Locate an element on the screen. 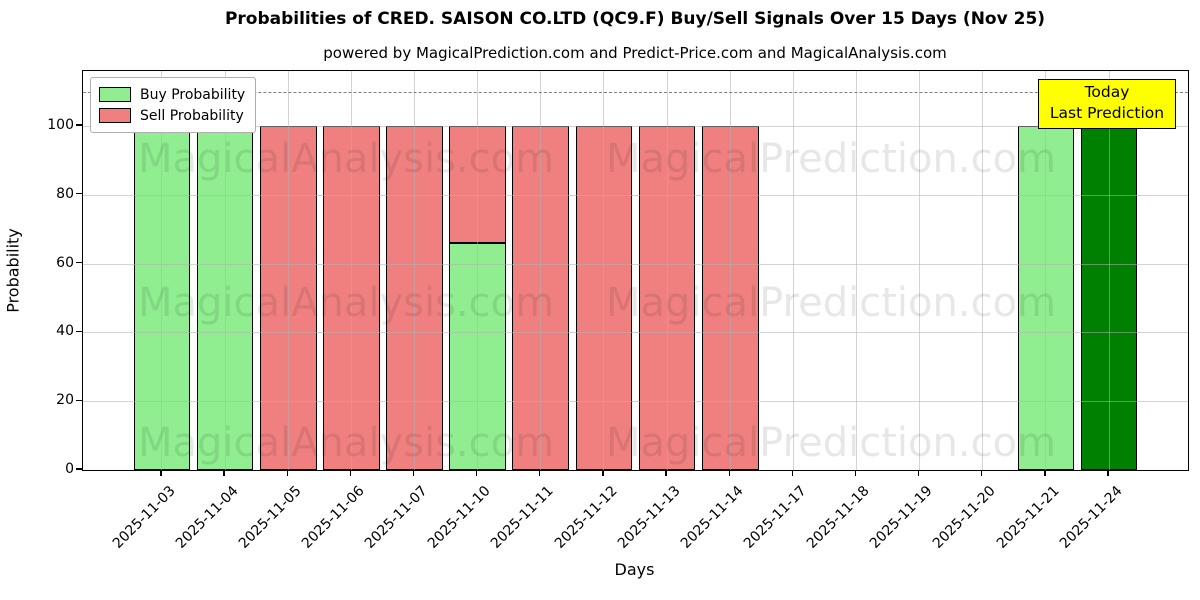  y-tick-label: 100 is located at coordinates (60, 125).